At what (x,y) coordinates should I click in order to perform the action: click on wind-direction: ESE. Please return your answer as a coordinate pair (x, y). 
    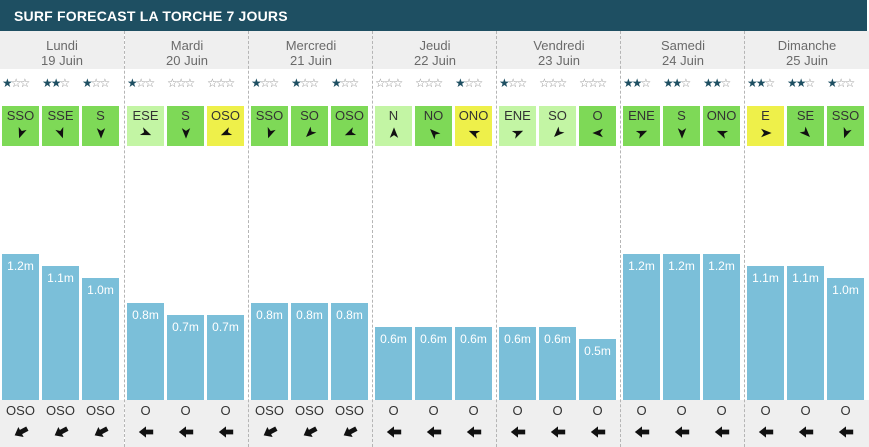
    Looking at the image, I should click on (145, 115).